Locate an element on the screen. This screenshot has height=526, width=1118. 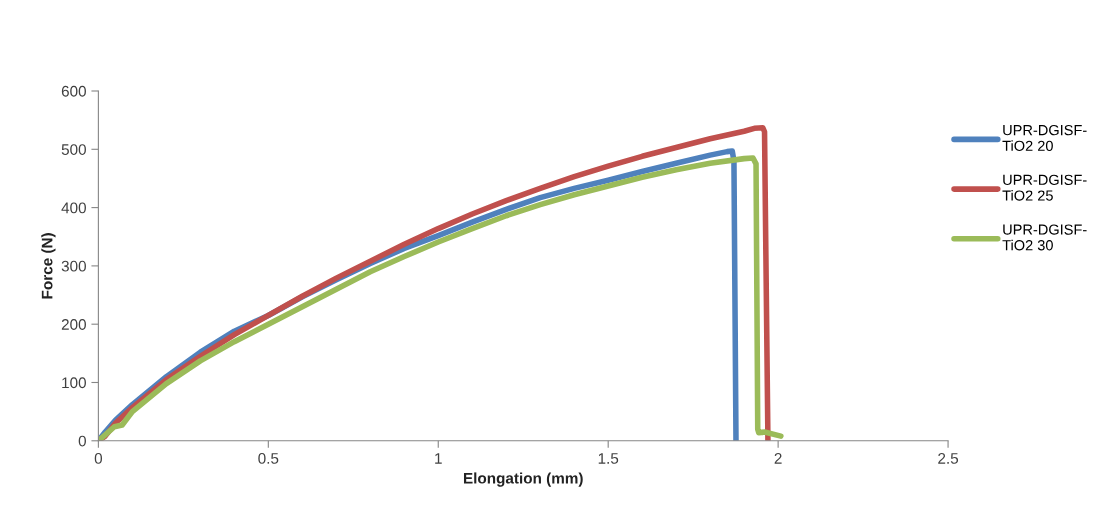
y-tick-label: 0 is located at coordinates (82, 441).